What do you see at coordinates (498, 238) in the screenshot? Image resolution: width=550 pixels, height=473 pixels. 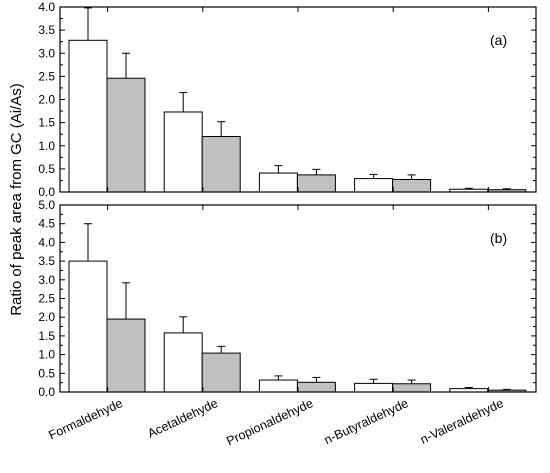 I see `panel-label: (b)` at bounding box center [498, 238].